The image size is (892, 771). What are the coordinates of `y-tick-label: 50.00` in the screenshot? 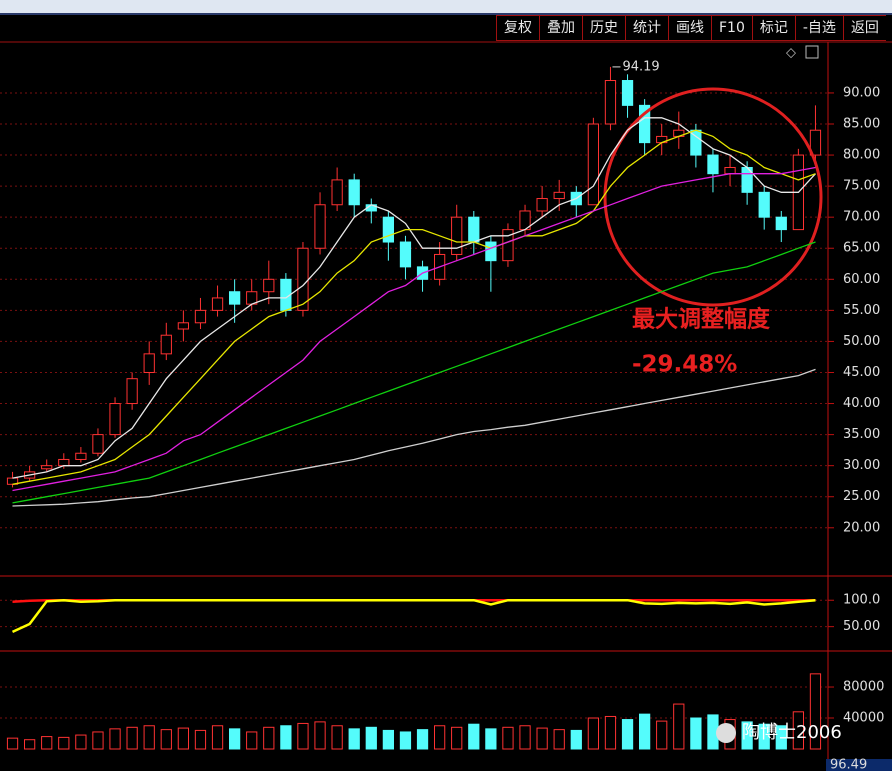 It's located at (861, 341).